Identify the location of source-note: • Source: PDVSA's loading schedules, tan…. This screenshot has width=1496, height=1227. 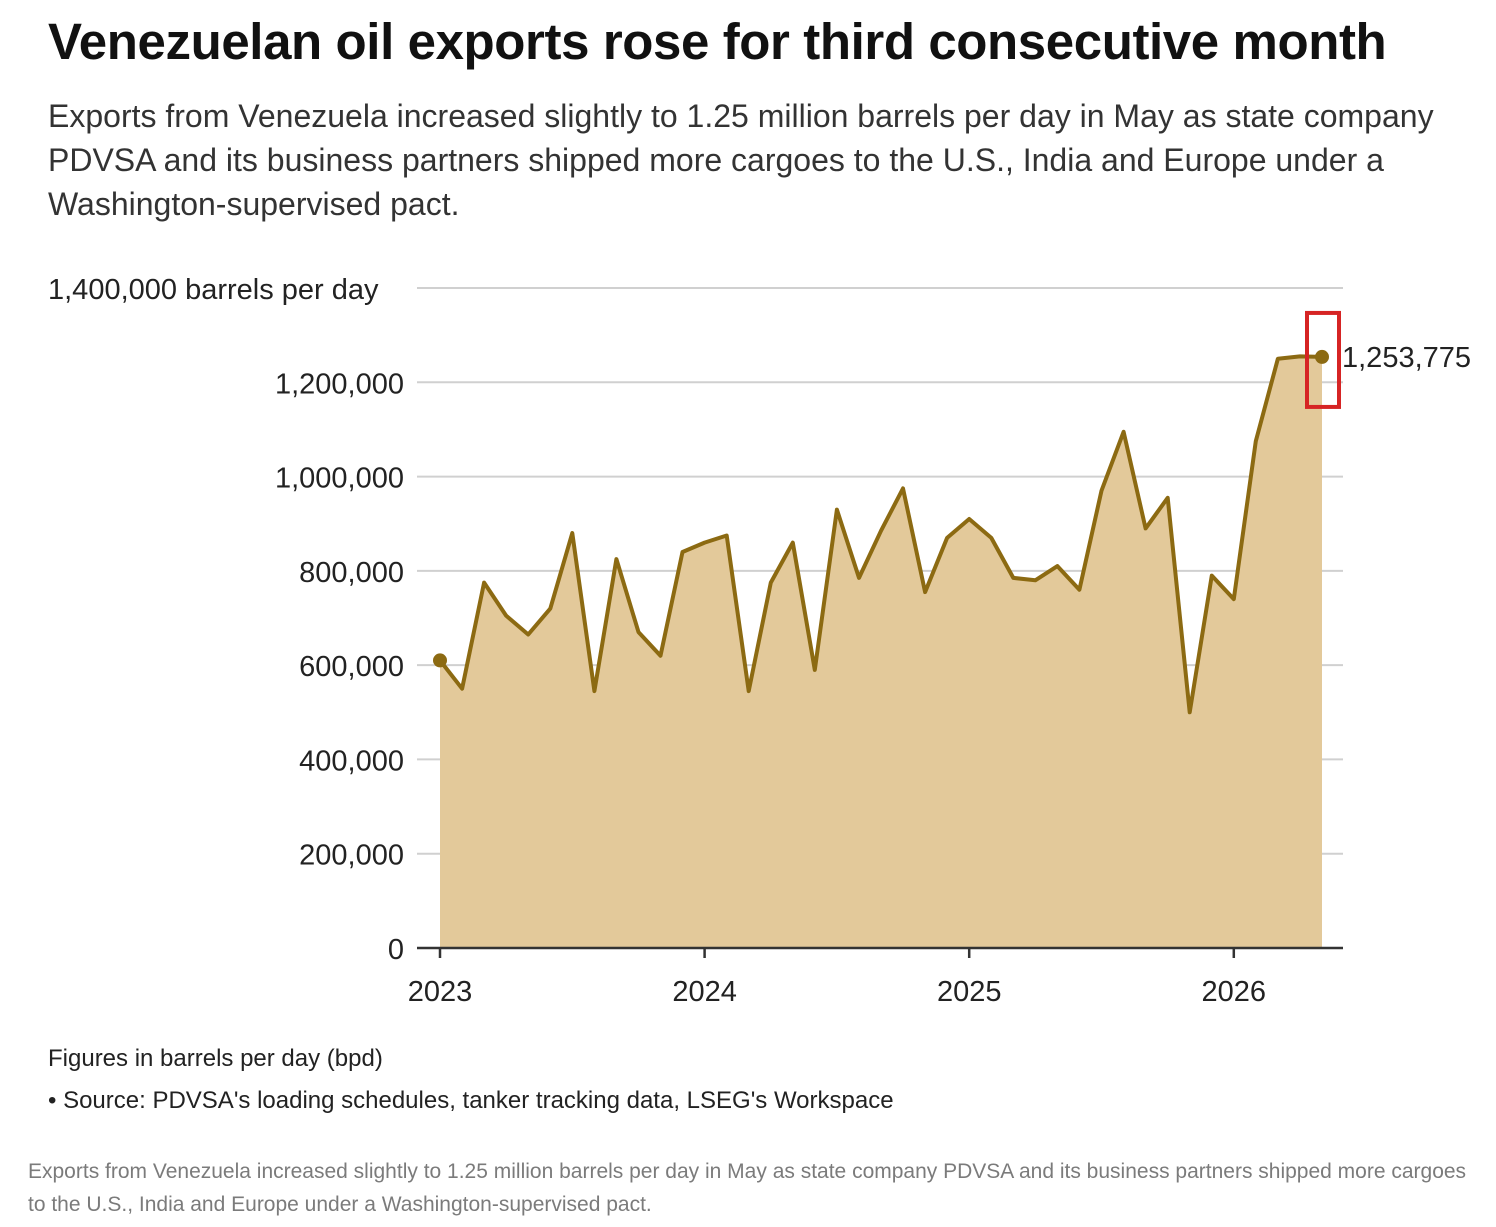
(471, 1100).